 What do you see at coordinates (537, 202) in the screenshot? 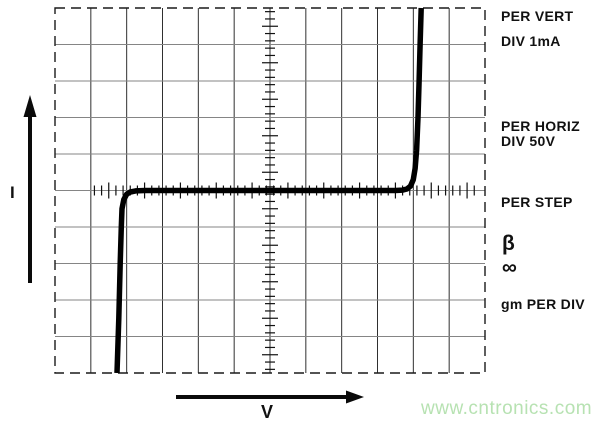
I see `per-step-label: PER STEP` at bounding box center [537, 202].